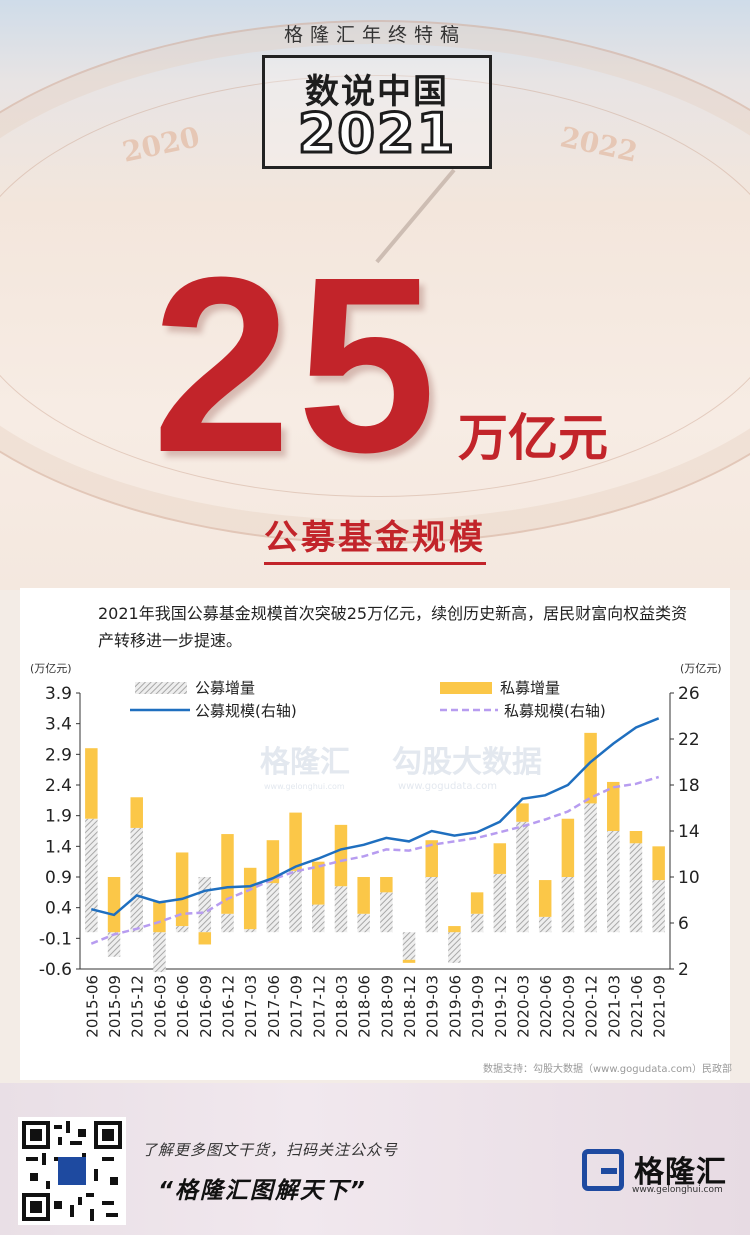 The image size is (750, 1235). Describe the element at coordinates (377, 92) in the screenshot. I see `title-line1: 数说中国` at that location.